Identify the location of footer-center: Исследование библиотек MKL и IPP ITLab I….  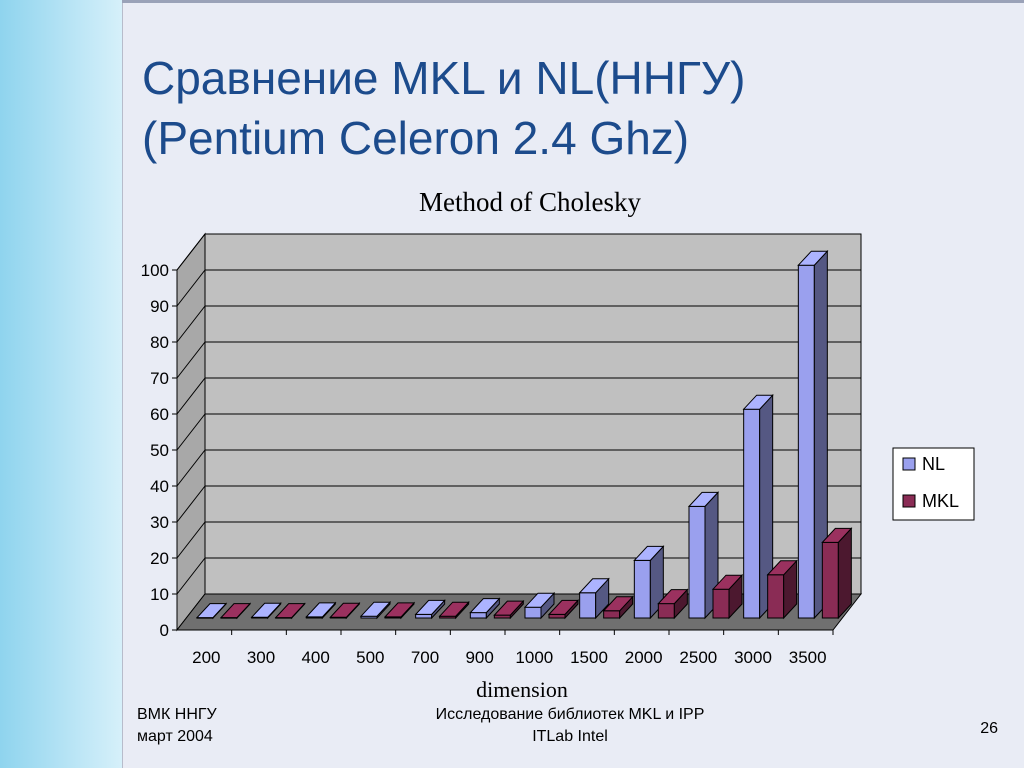
(570, 726).